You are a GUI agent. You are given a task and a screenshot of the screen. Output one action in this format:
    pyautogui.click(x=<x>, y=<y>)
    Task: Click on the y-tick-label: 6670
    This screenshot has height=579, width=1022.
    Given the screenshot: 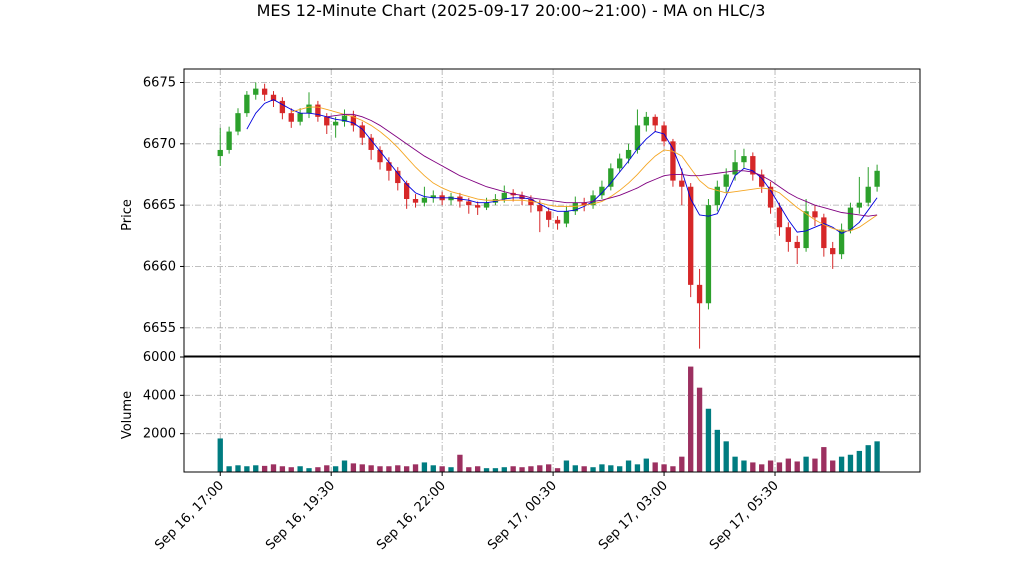 What is the action you would take?
    pyautogui.click(x=159, y=144)
    